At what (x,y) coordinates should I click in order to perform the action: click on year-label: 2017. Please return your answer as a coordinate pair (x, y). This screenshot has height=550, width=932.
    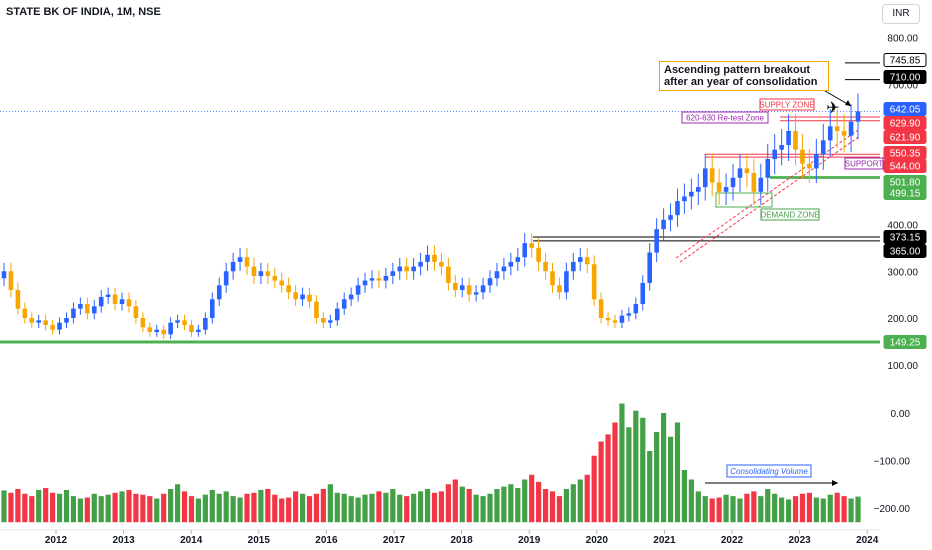
    Looking at the image, I should click on (394, 540).